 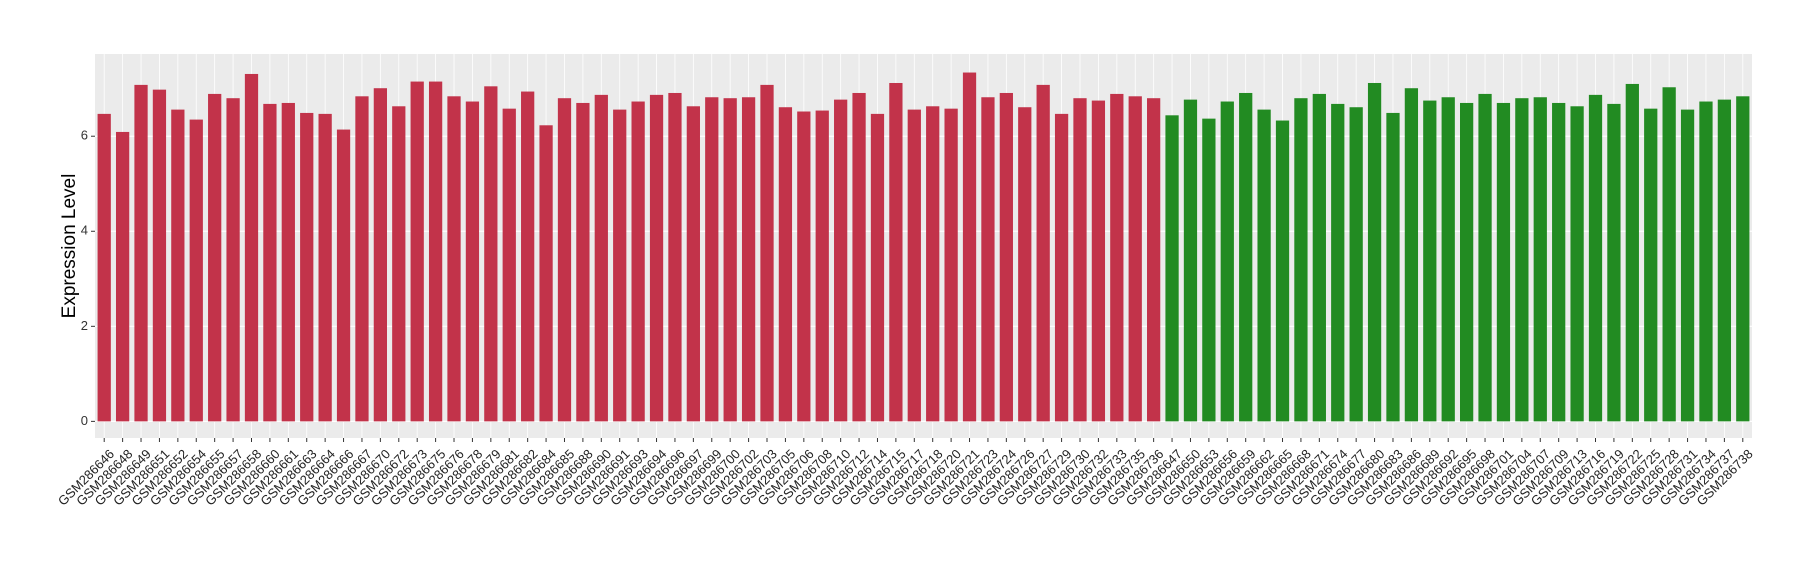 What do you see at coordinates (84, 135) in the screenshot?
I see `y-tick-label: 6` at bounding box center [84, 135].